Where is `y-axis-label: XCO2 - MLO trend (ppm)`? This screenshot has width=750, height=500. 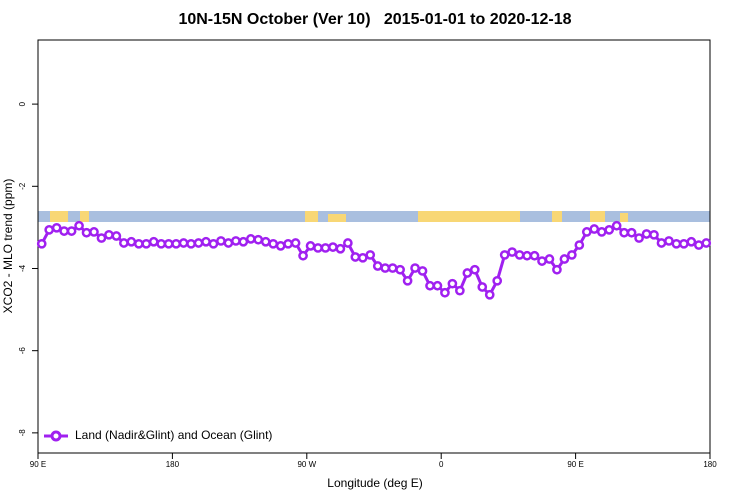
y-axis-label: XCO2 - MLO trend (ppm) is located at coordinates (8, 246).